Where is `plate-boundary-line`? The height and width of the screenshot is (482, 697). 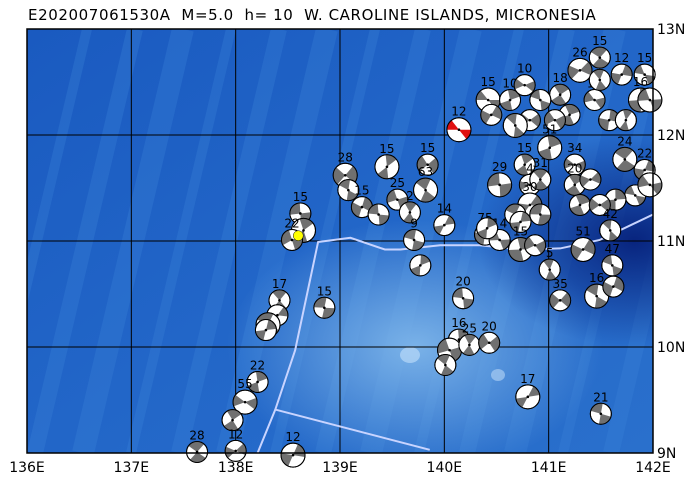 plate-boundary-line is located at coordinates (352, 429).